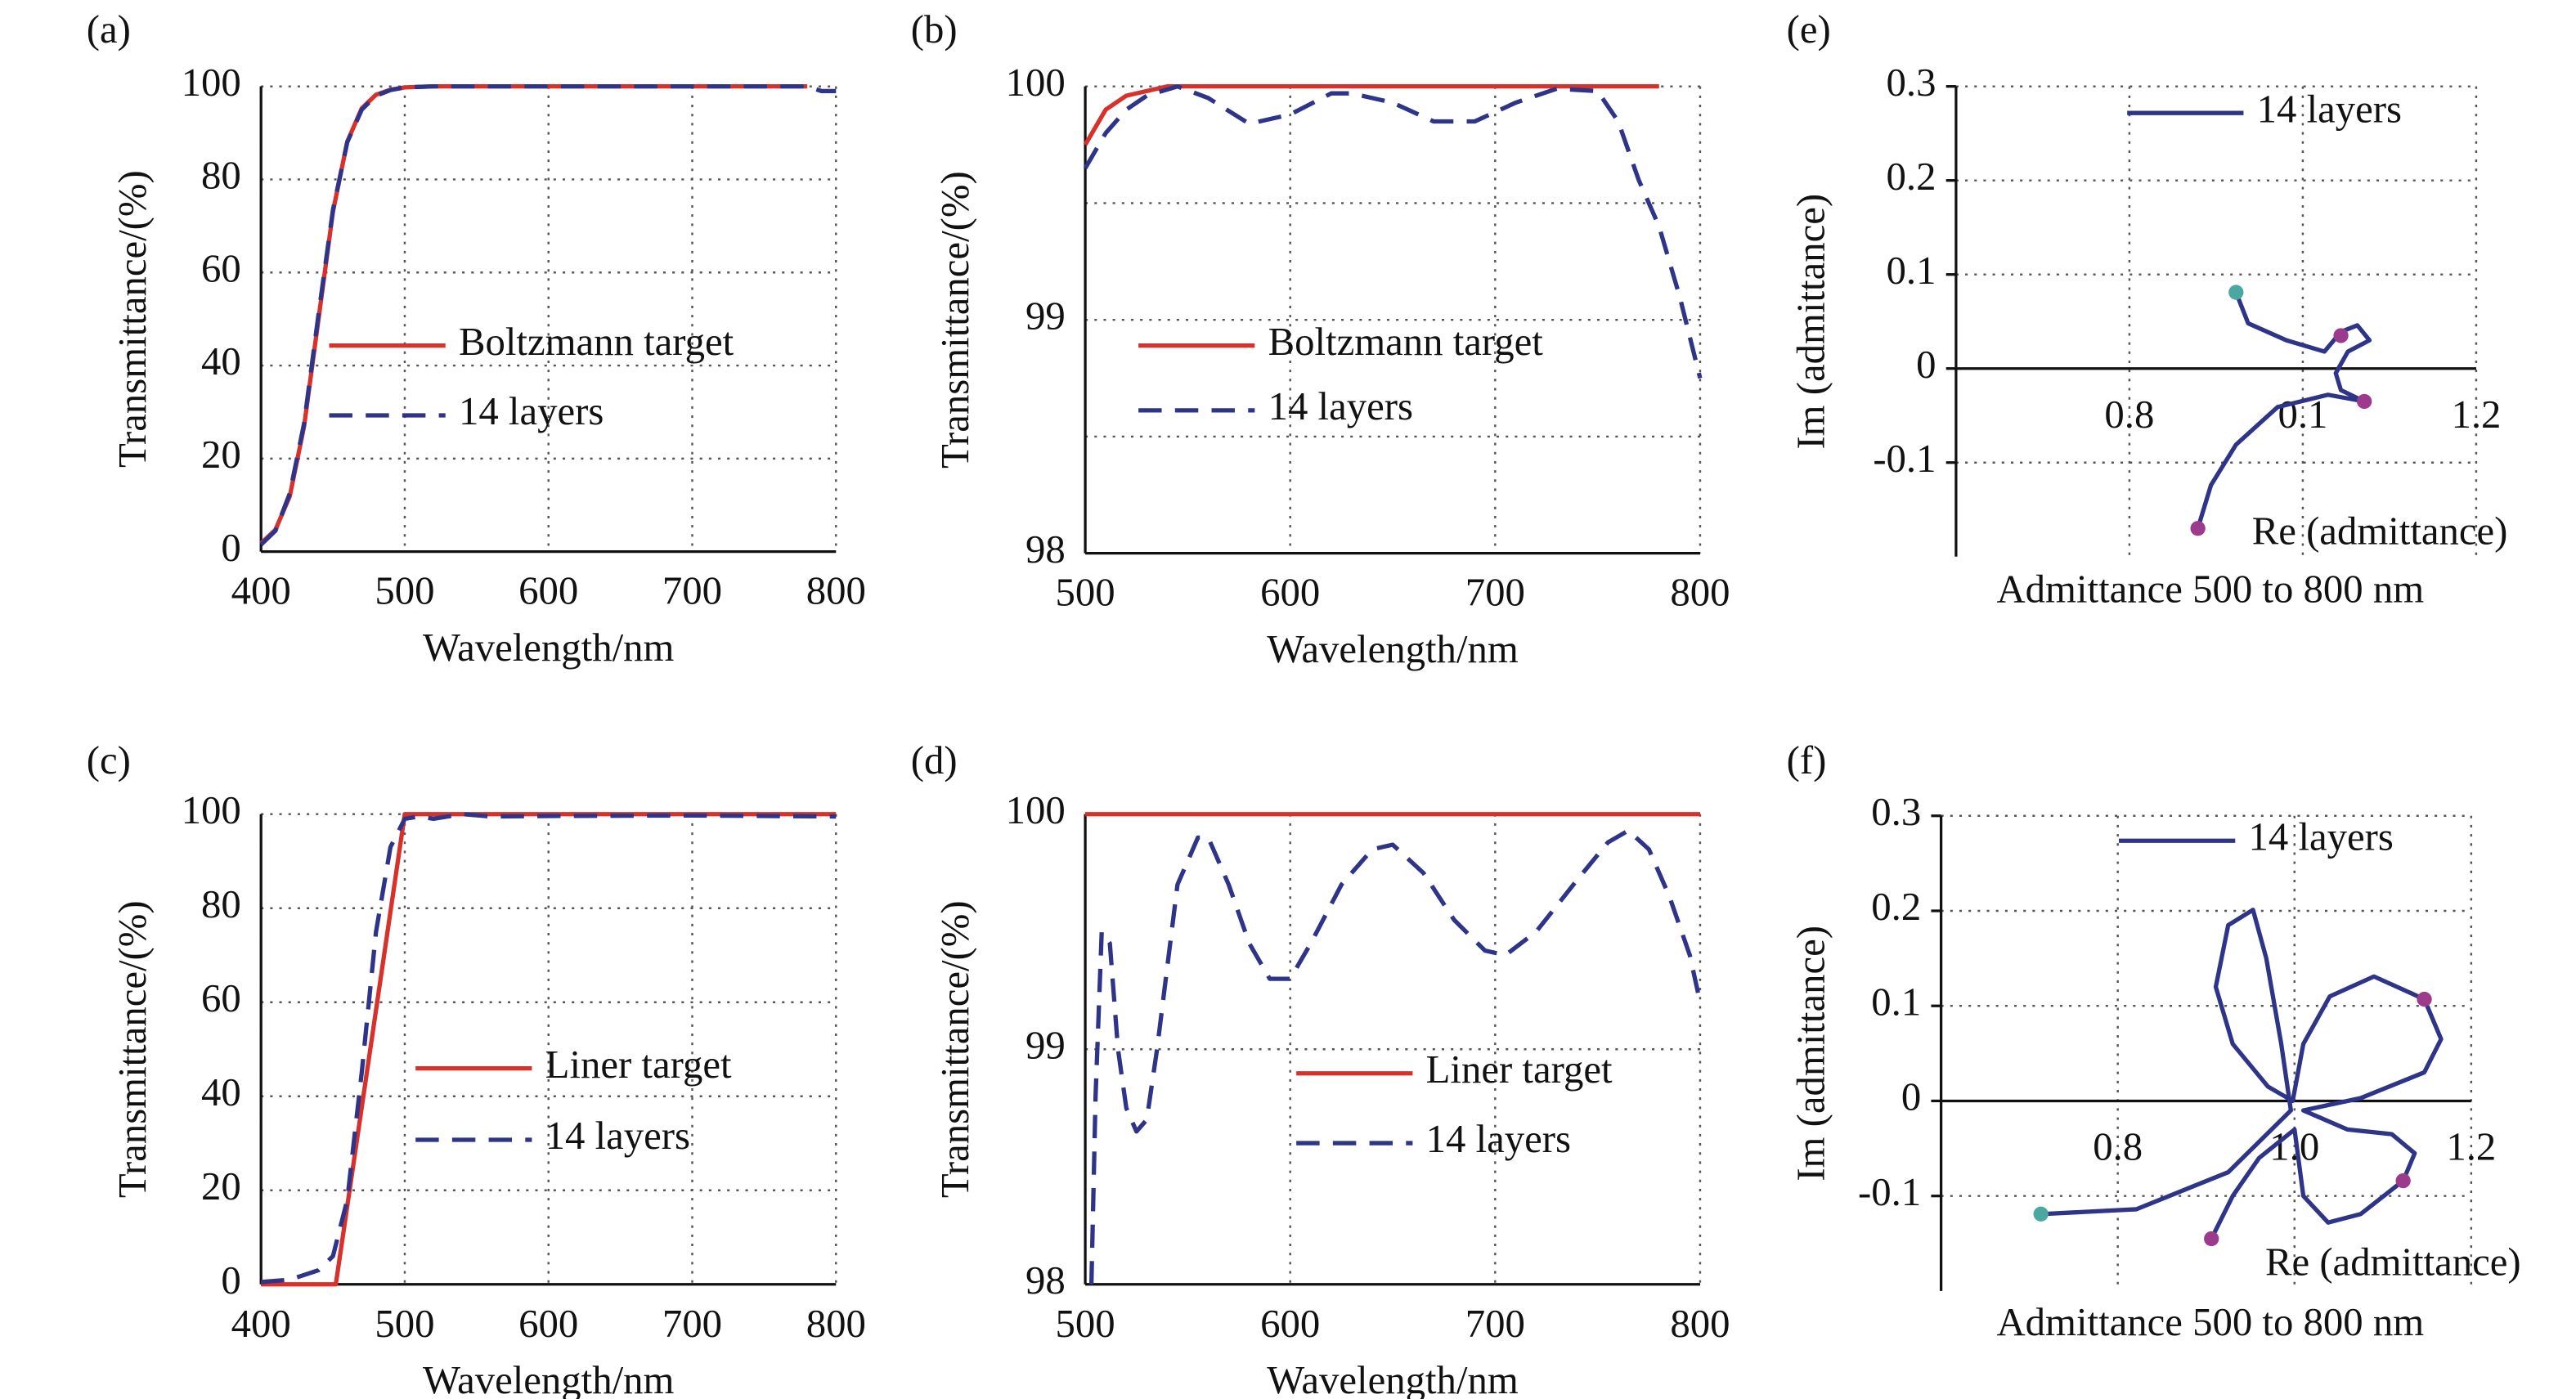 The height and width of the screenshot is (1399, 2576). I want to click on panel-label: (e), so click(1809, 29).